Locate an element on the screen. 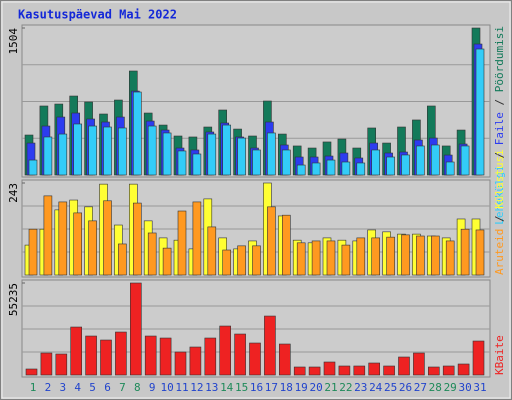  x-tick-label: 25 is located at coordinates (390, 387).